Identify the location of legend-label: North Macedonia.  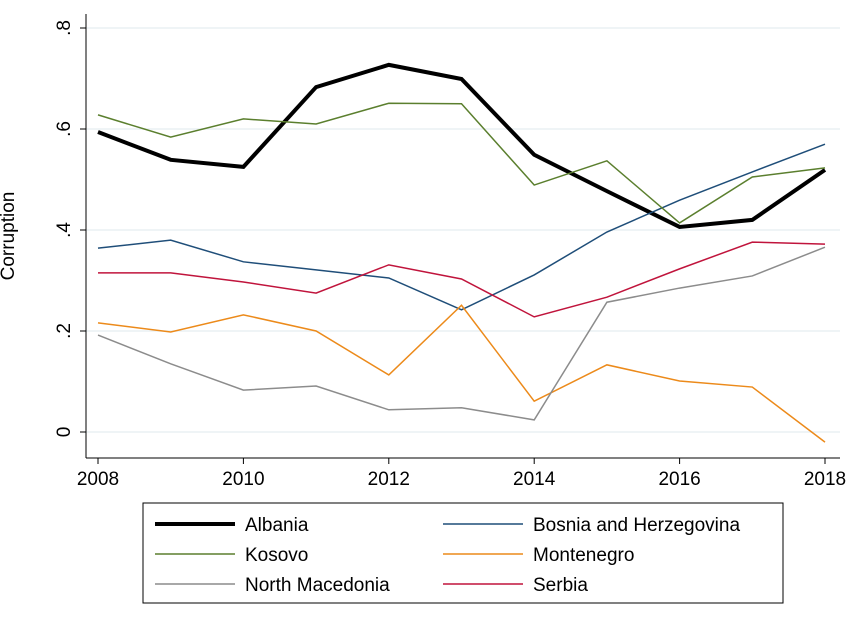
(317, 585).